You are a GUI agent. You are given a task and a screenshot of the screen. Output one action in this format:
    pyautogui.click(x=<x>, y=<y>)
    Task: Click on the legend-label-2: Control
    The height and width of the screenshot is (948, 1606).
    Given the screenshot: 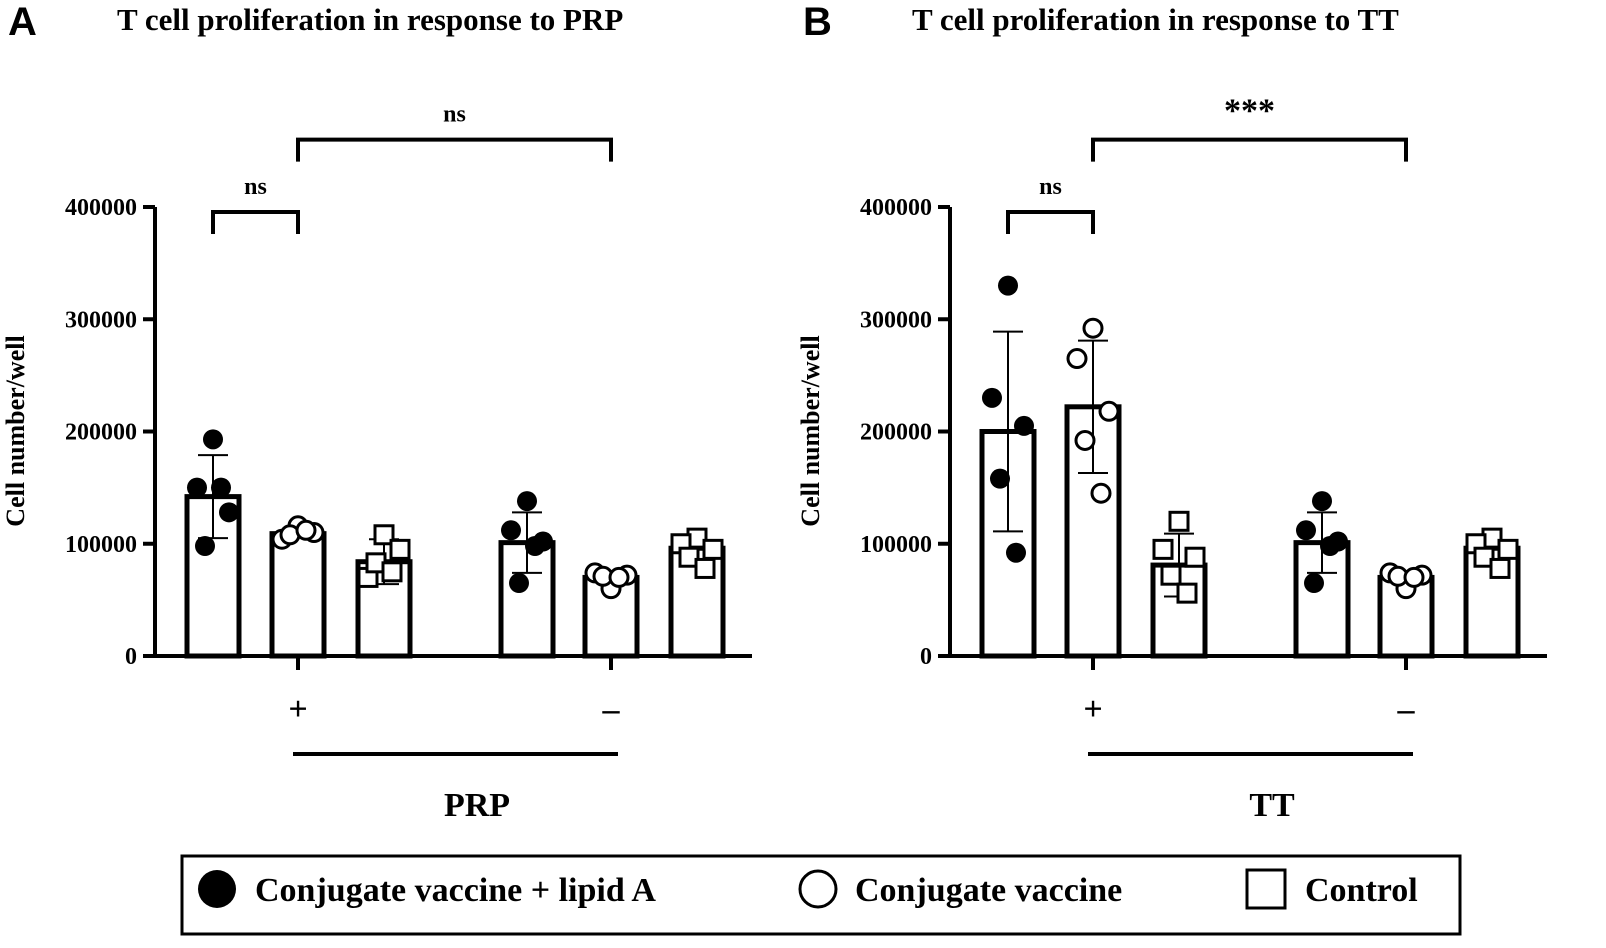 What is the action you would take?
    pyautogui.click(x=1361, y=890)
    